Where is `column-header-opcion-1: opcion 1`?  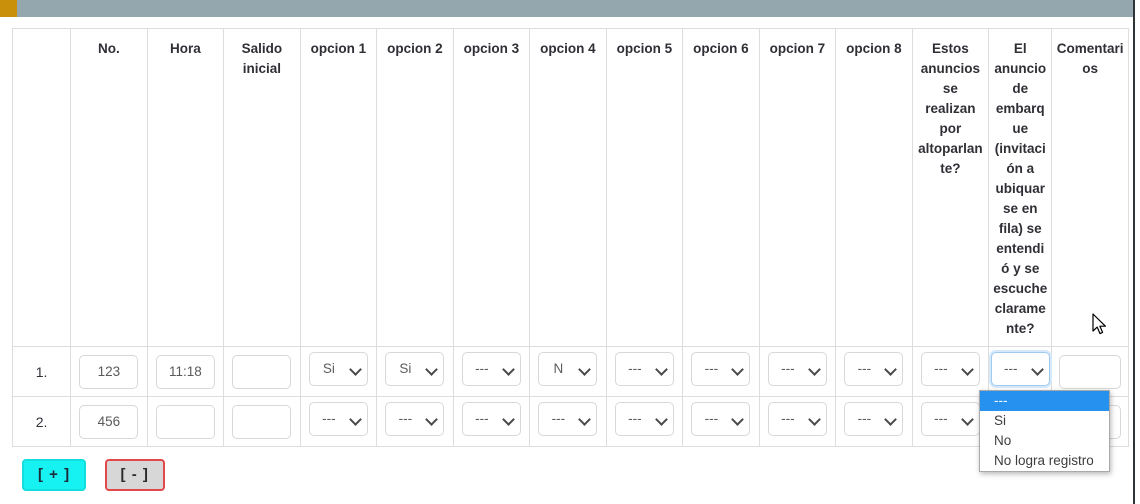
column-header-opcion-1: opcion 1 is located at coordinates (338, 187).